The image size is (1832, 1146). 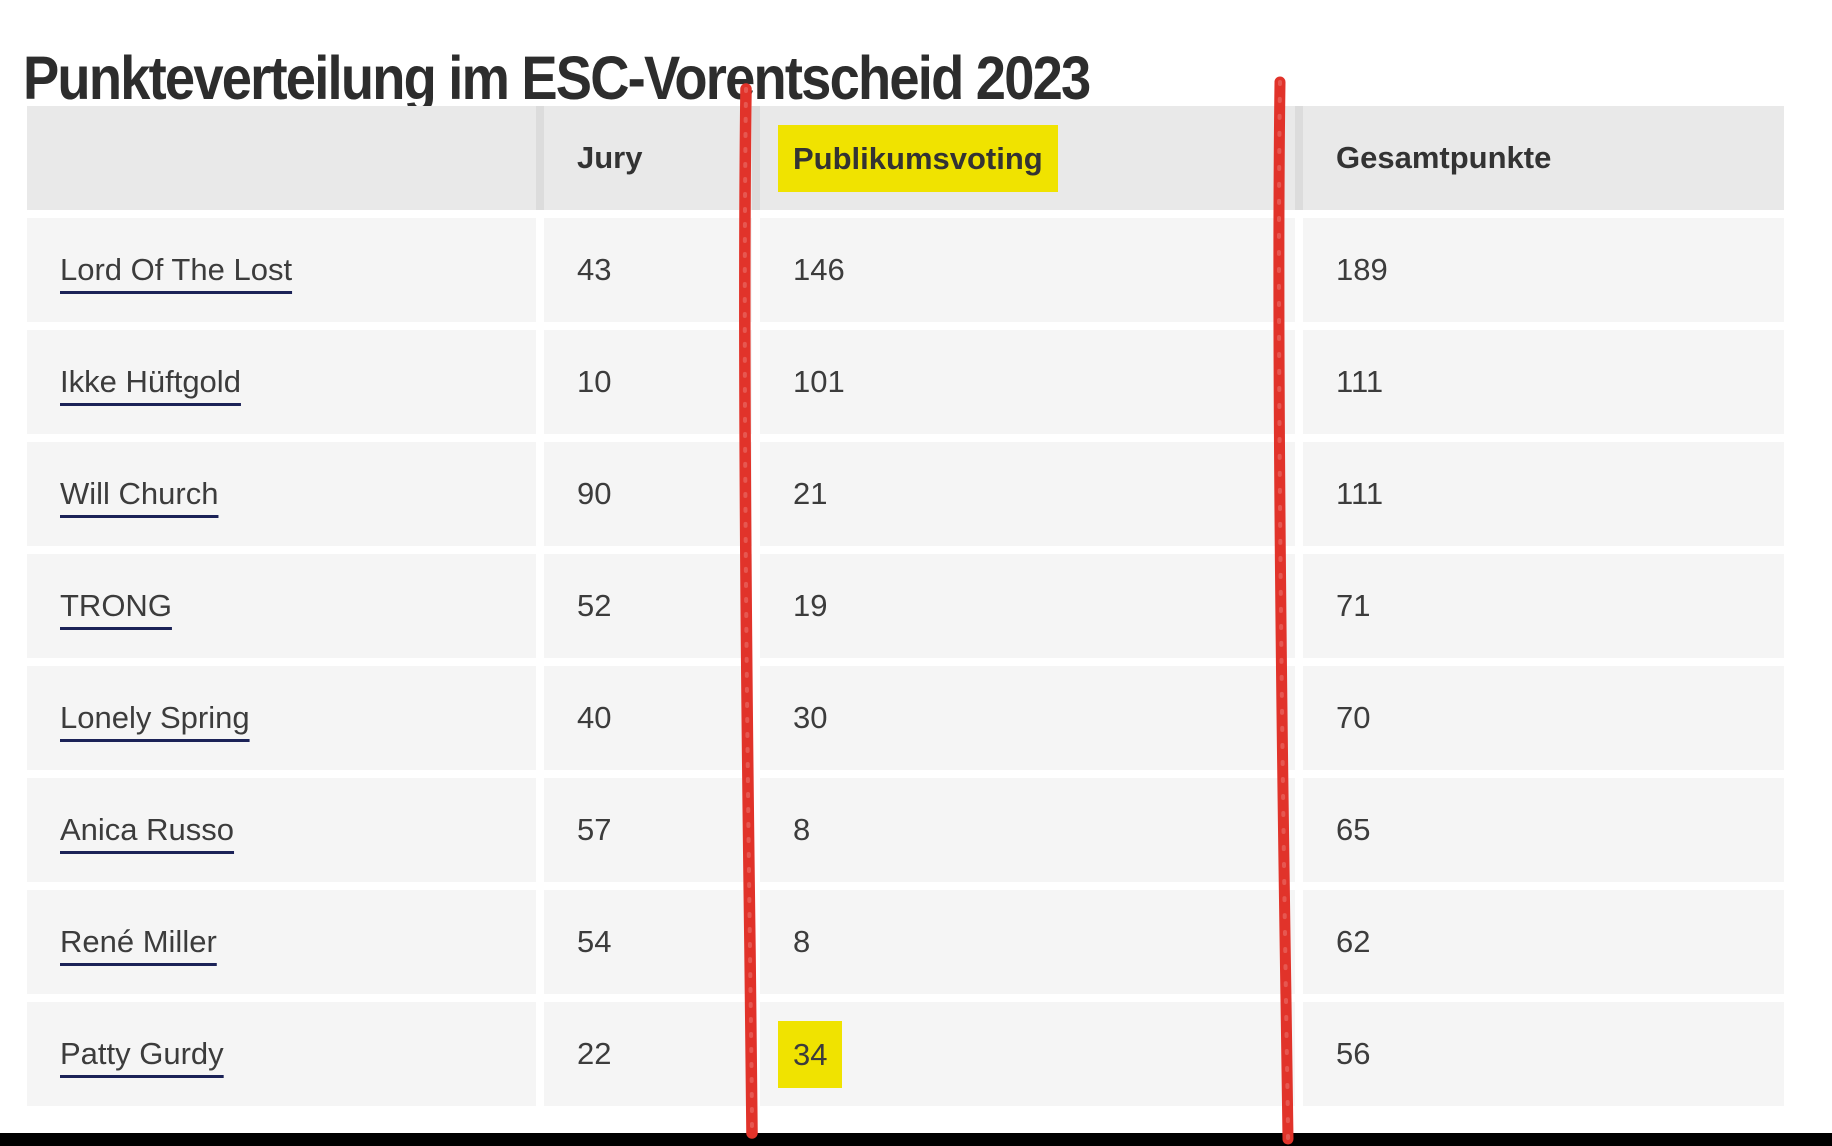 I want to click on artist-cell: Will Church, so click(x=281, y=494).